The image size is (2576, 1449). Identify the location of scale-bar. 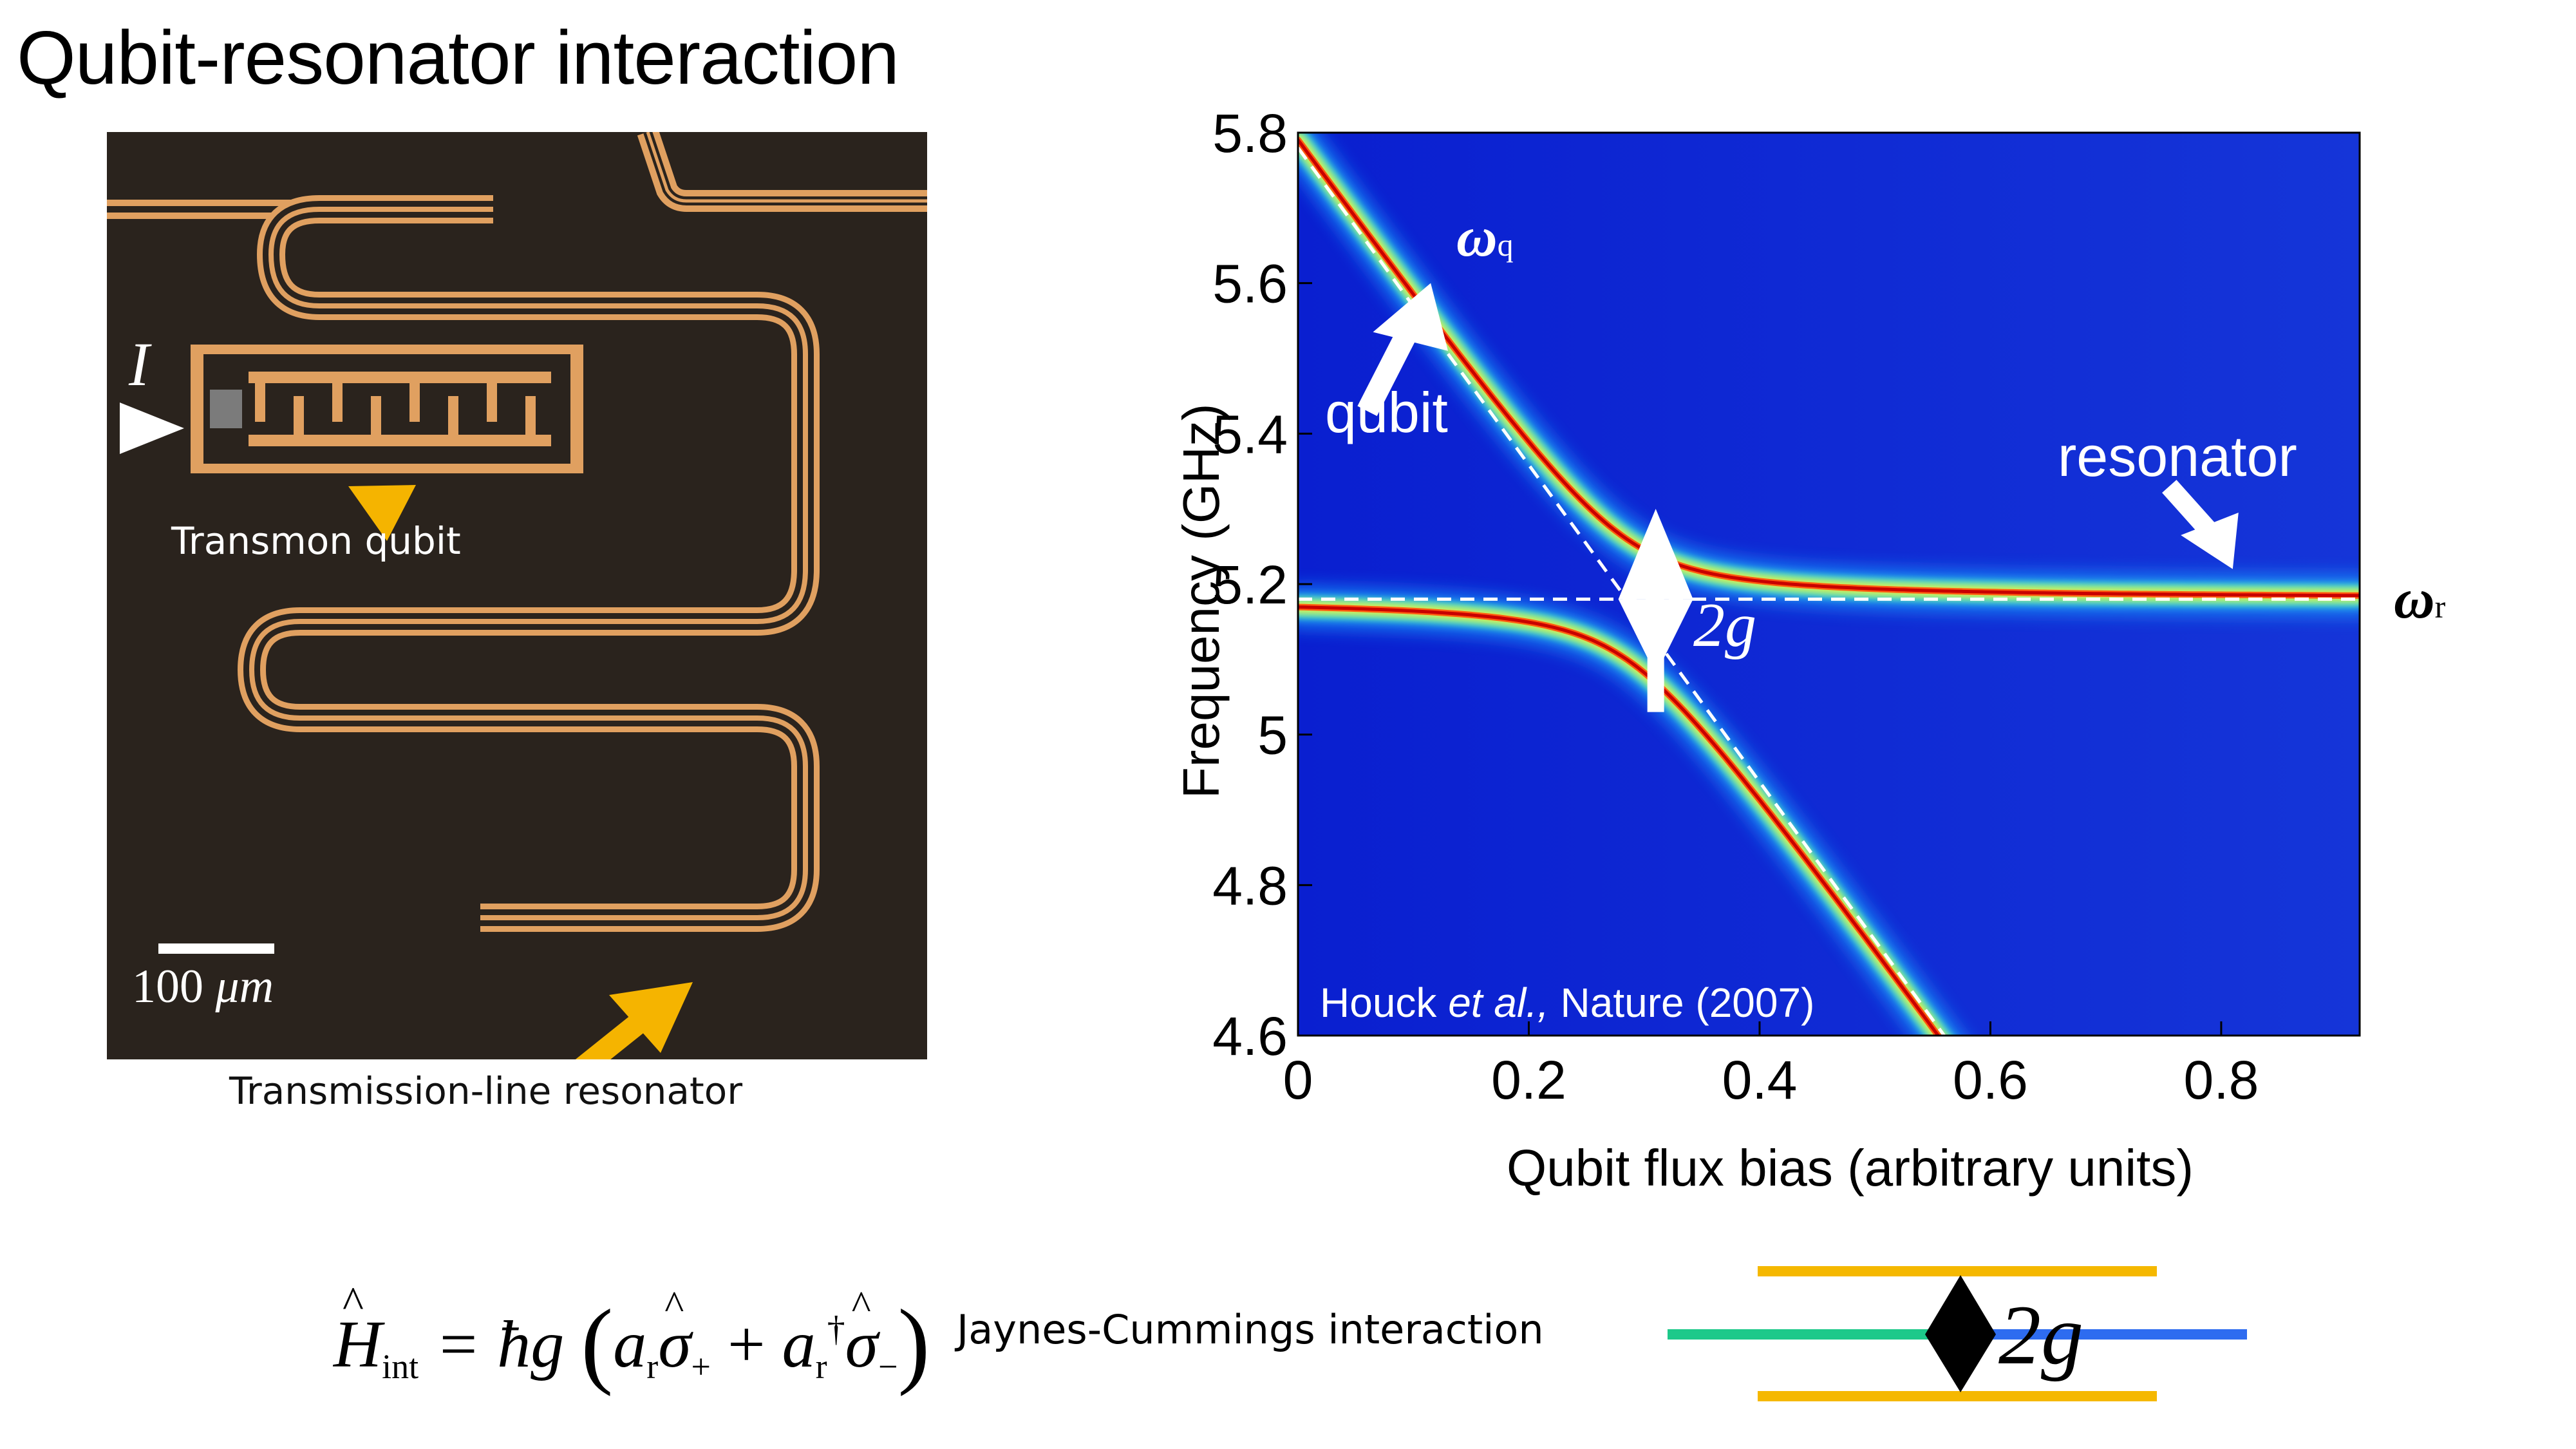
(216, 948).